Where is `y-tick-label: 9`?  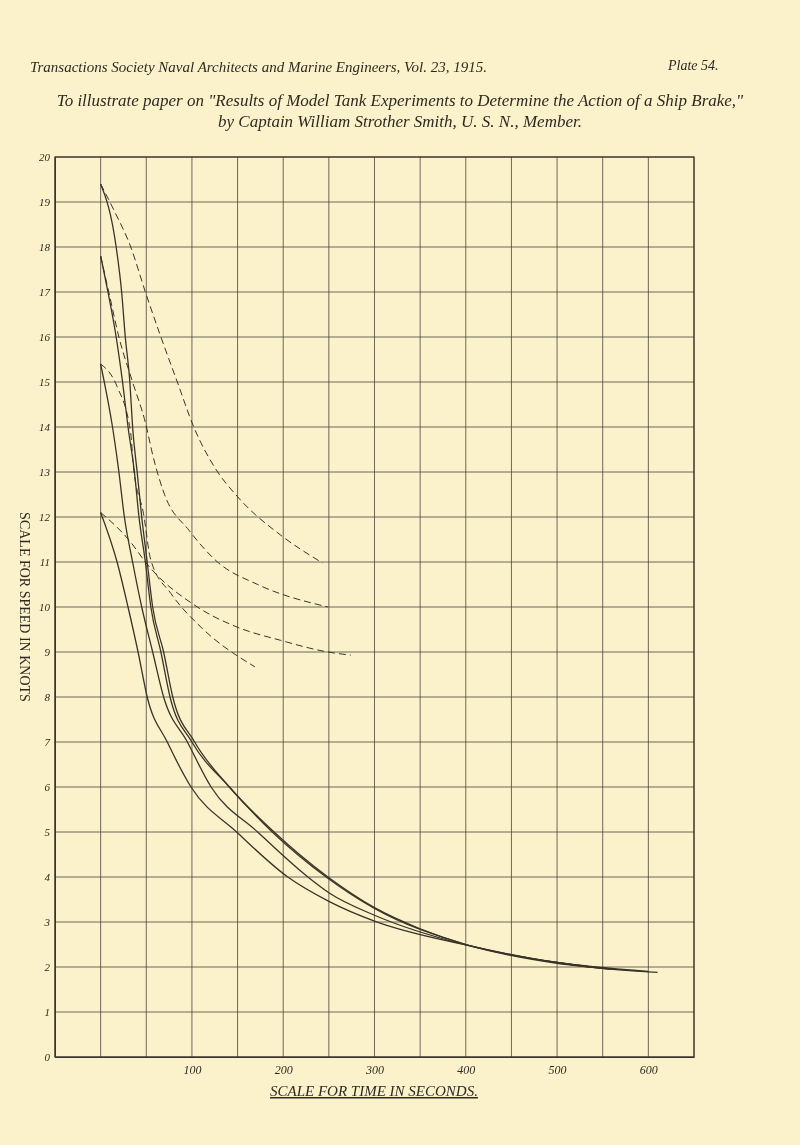
y-tick-label: 9 is located at coordinates (47, 652).